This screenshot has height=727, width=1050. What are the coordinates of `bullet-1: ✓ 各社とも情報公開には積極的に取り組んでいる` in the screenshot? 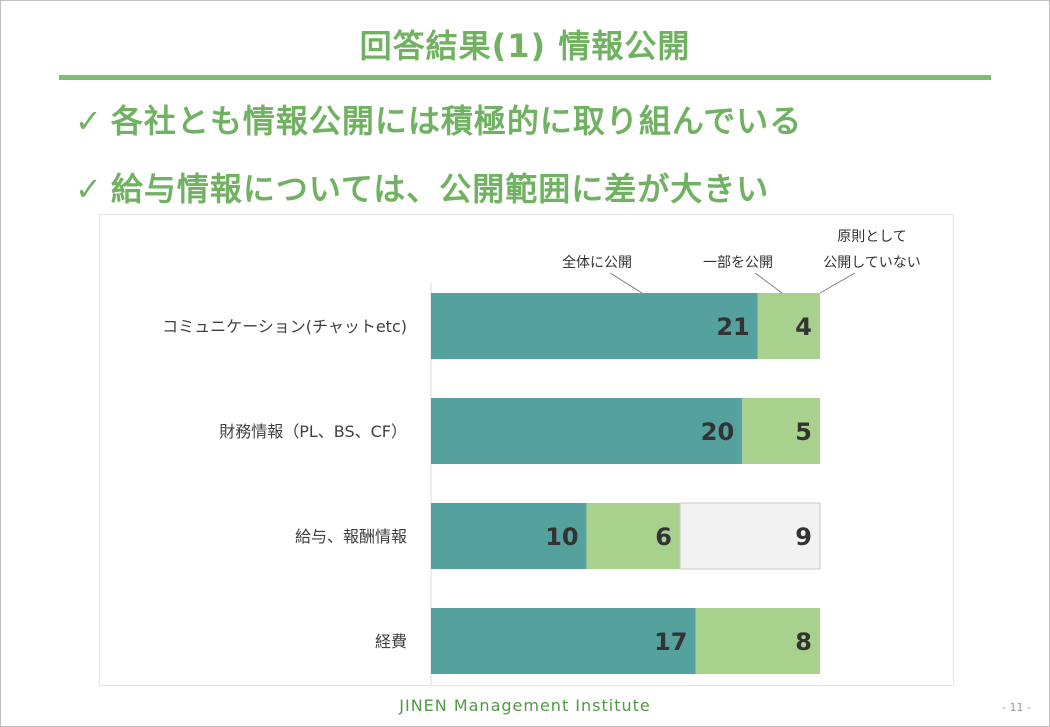 It's located at (438, 119).